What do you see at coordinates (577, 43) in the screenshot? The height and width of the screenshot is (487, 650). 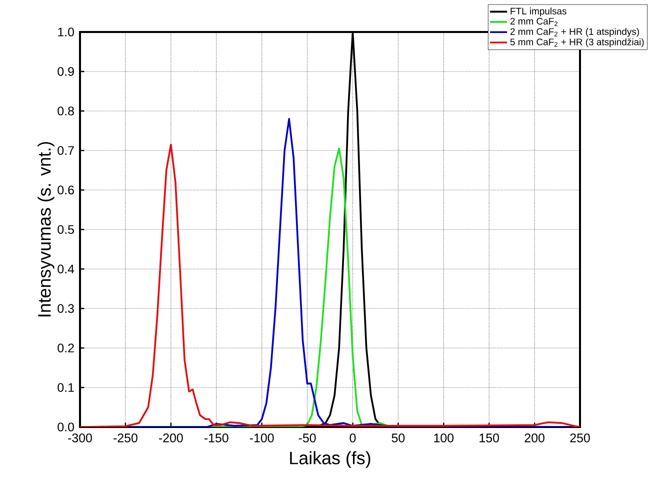 I see `legend-label: 5 mm CaF$_{2}$ + HR (3 atspindžiai)` at bounding box center [577, 43].